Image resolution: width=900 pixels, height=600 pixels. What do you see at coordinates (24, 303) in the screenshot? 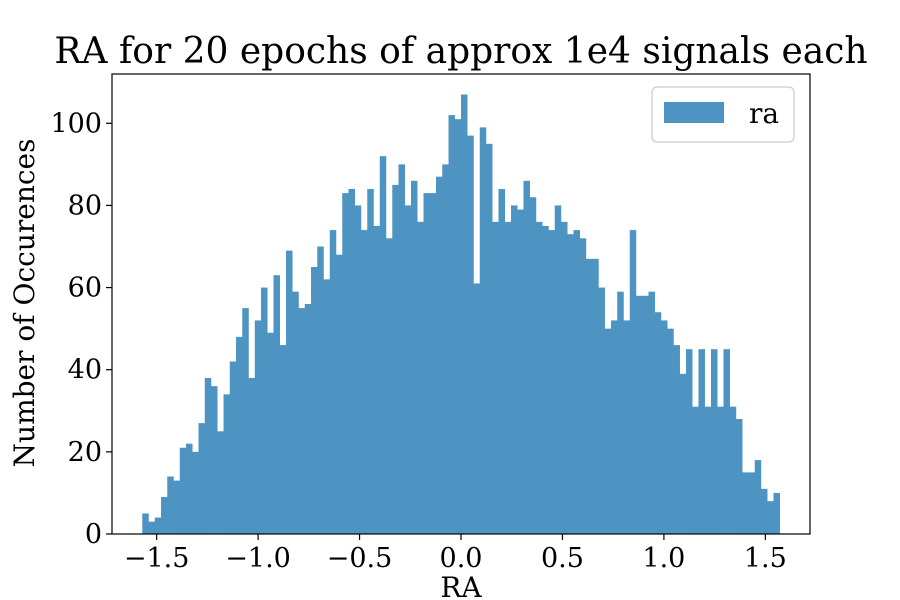
I see `y-axis-label: Number of Occurences` at bounding box center [24, 303].